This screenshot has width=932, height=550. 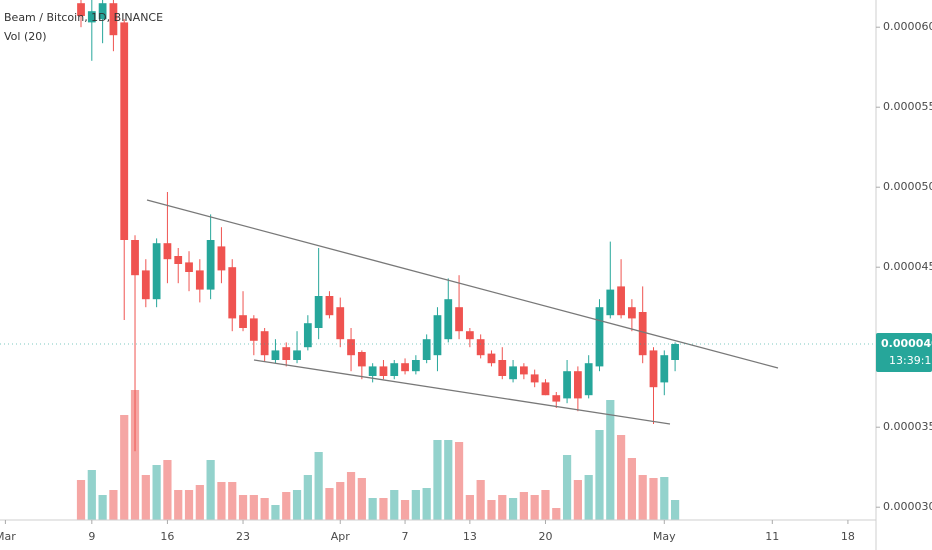 I want to click on x-tick-label: Mar, so click(x=8, y=536).